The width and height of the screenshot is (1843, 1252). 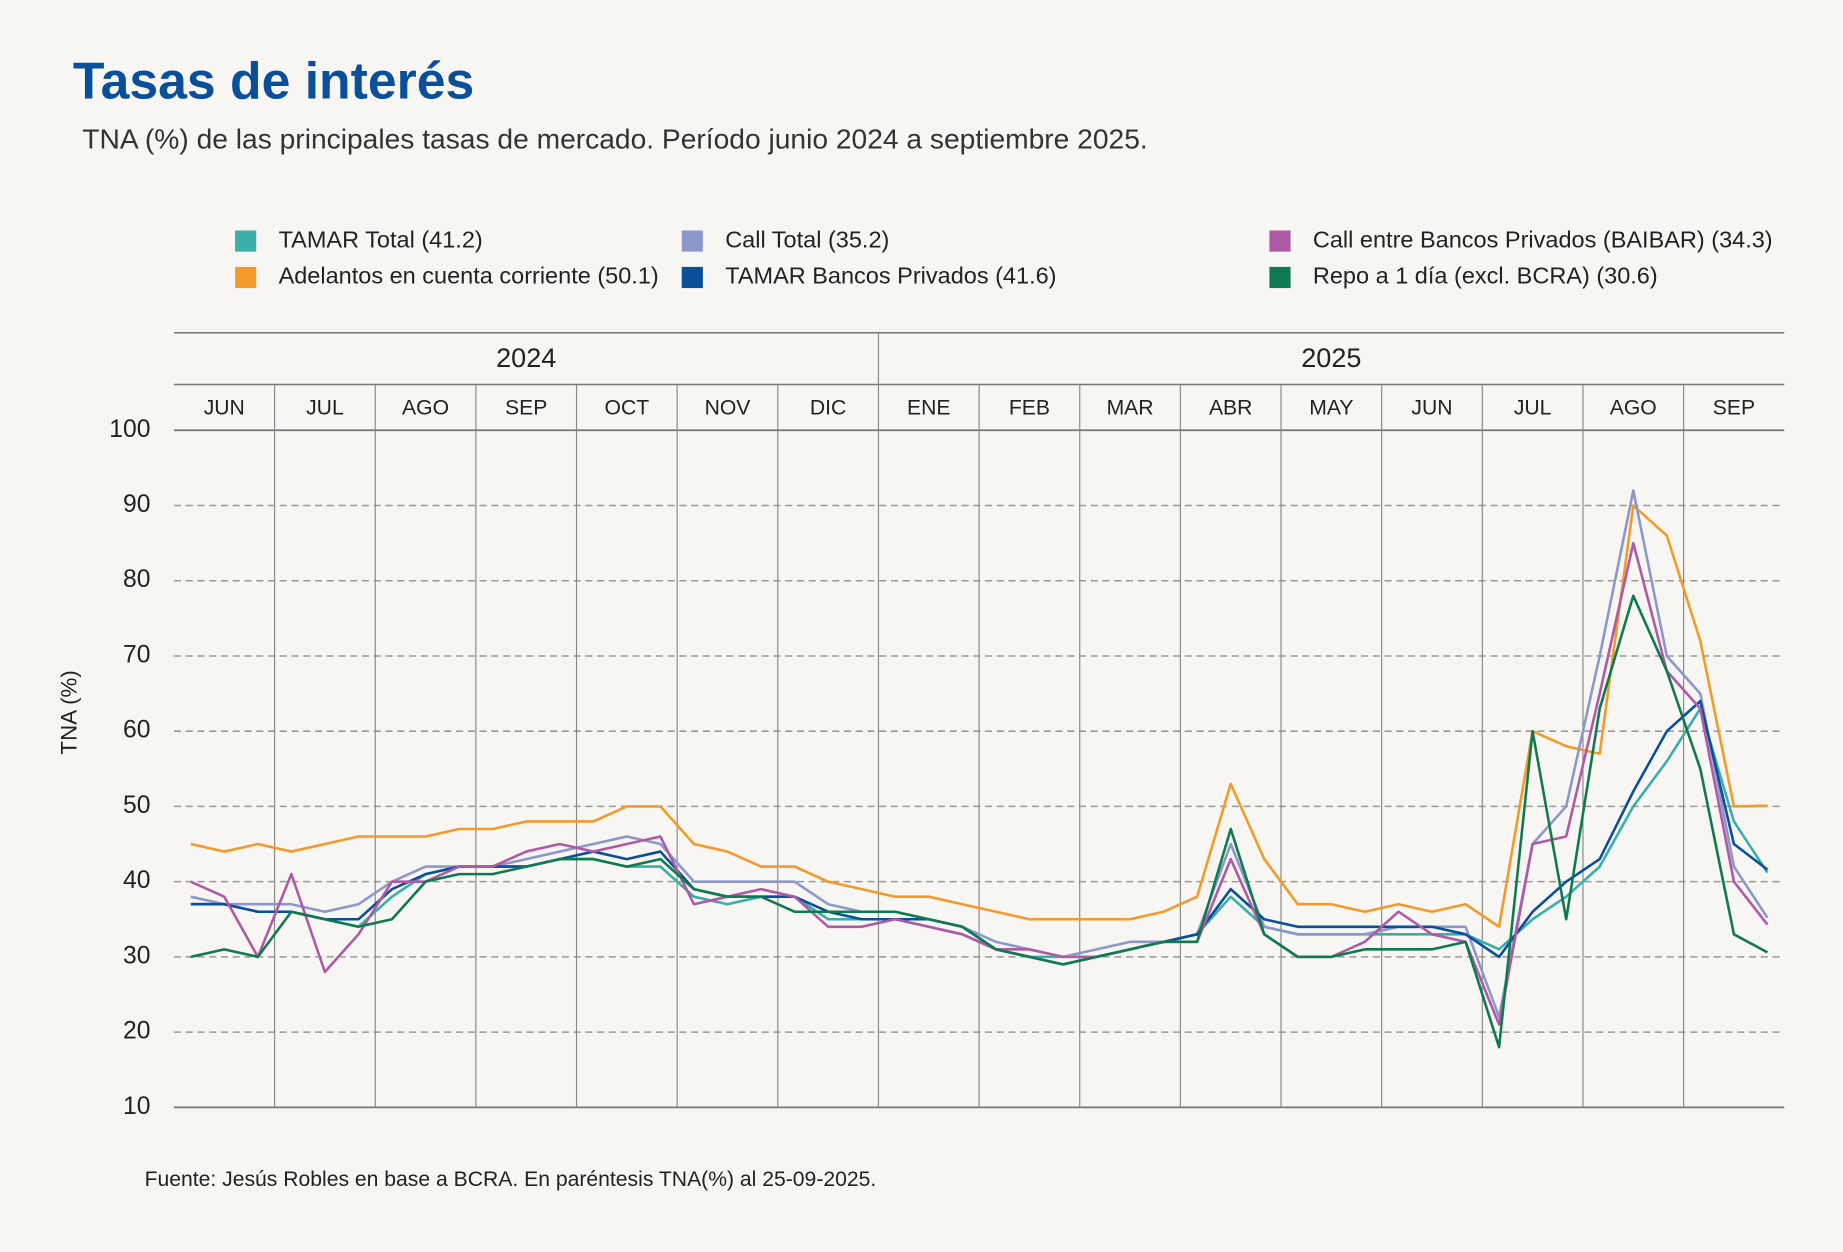 What do you see at coordinates (68, 712) in the screenshot?
I see `y-axis-label: TNA (%)` at bounding box center [68, 712].